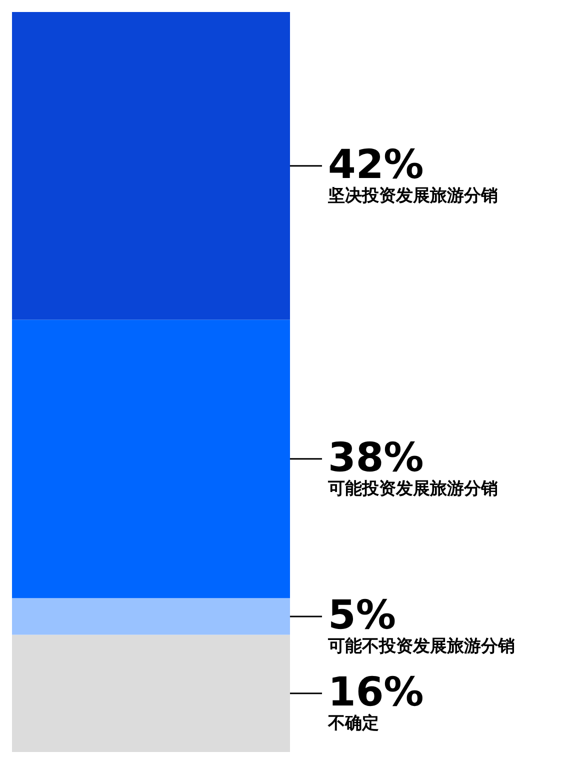 This screenshot has height=768, width=570. I want to click on data-label: 38%, so click(376, 457).